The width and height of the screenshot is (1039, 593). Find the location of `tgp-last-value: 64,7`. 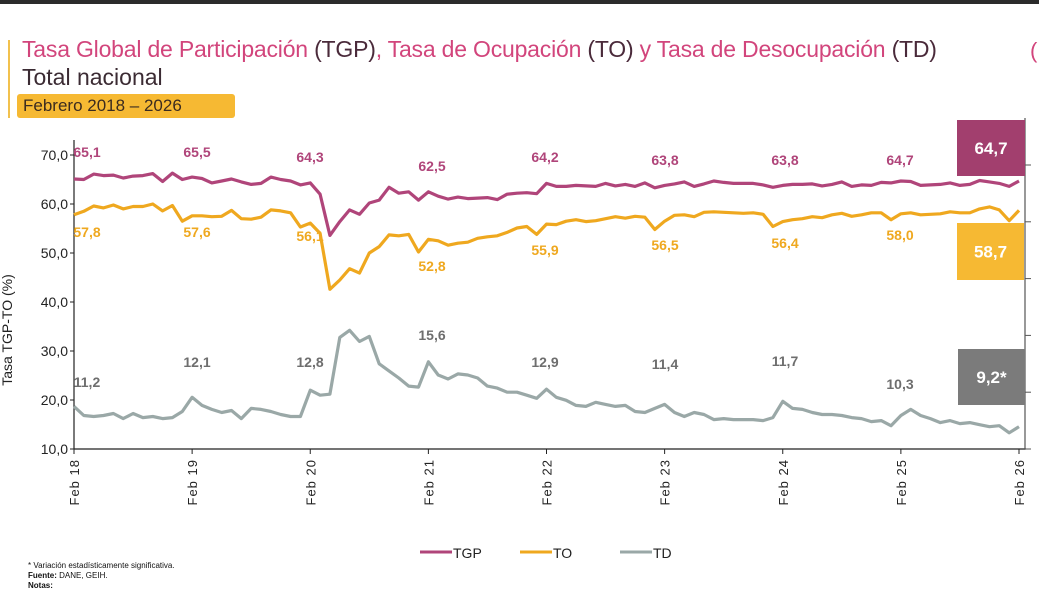

tgp-last-value: 64,7 is located at coordinates (990, 148).